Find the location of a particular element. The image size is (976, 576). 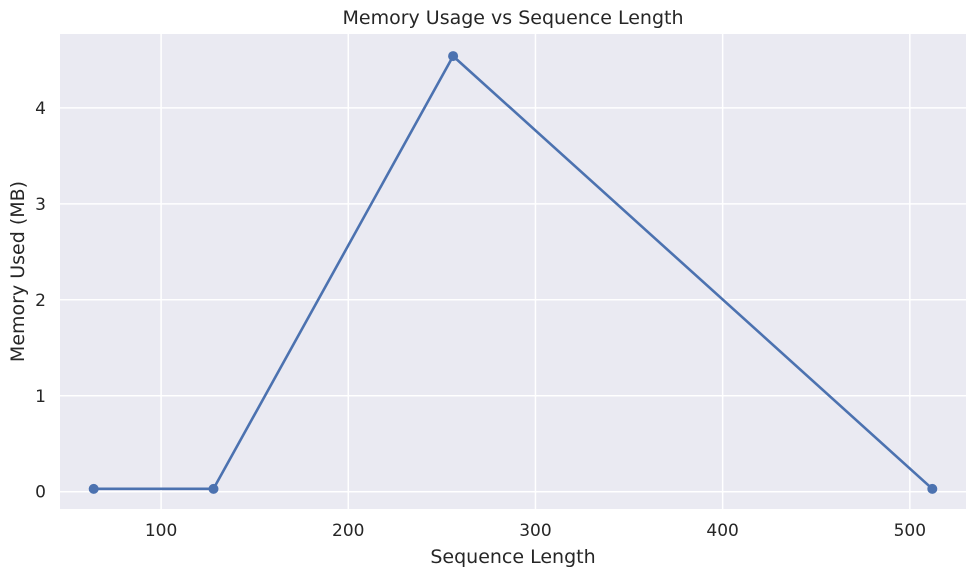

y-tick-label-2: 2 is located at coordinates (40, 301).